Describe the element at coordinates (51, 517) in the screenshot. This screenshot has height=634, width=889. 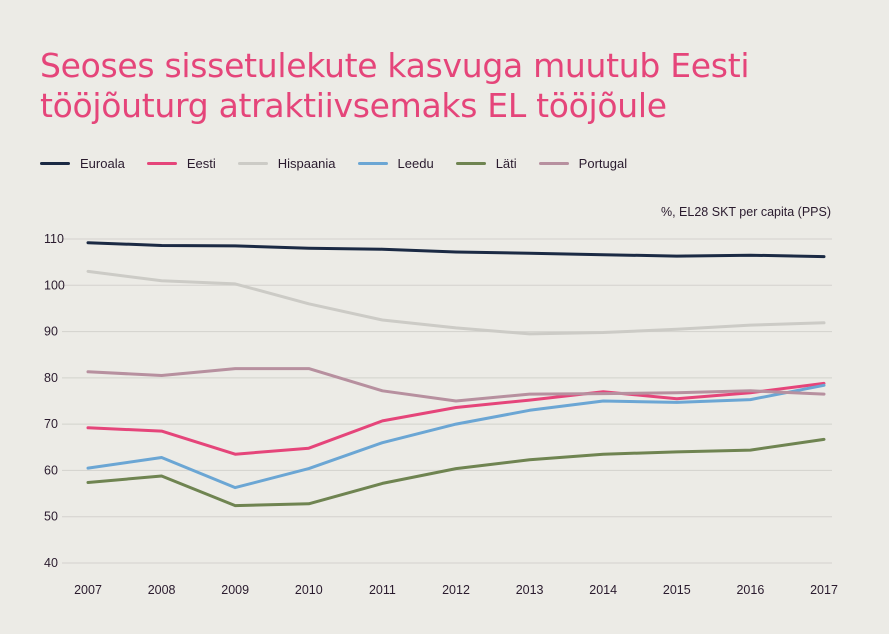
I see `y-tick-label: 50` at that location.